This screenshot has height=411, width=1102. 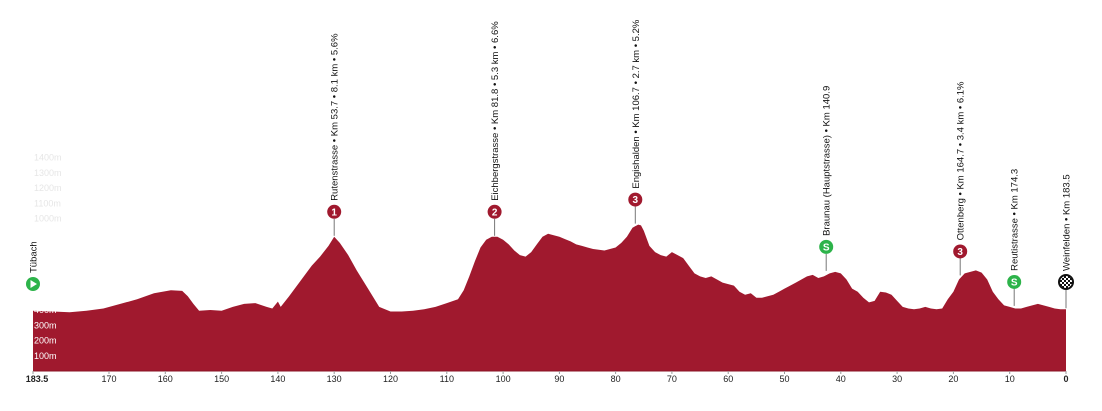 What do you see at coordinates (897, 379) in the screenshot?
I see `x-tick-label: 30` at bounding box center [897, 379].